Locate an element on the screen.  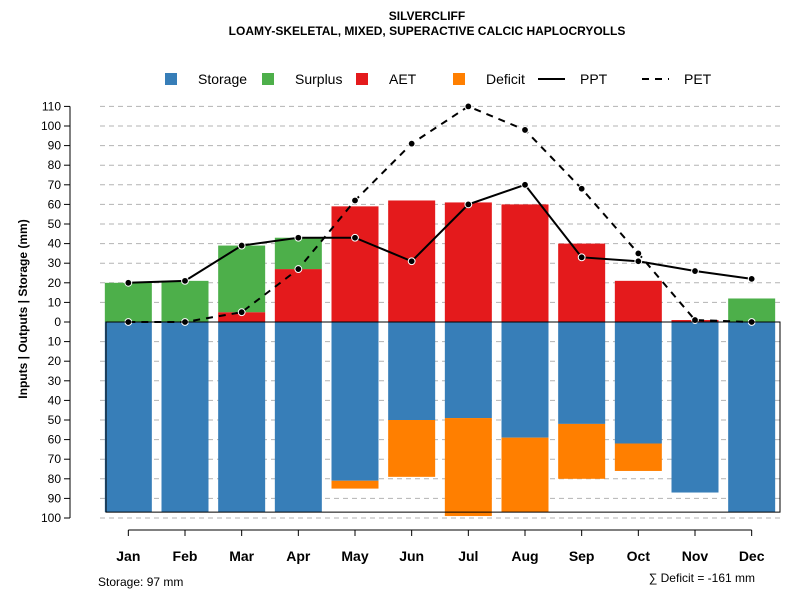
x-tick-label-mar: Mar is located at coordinates (241, 556).